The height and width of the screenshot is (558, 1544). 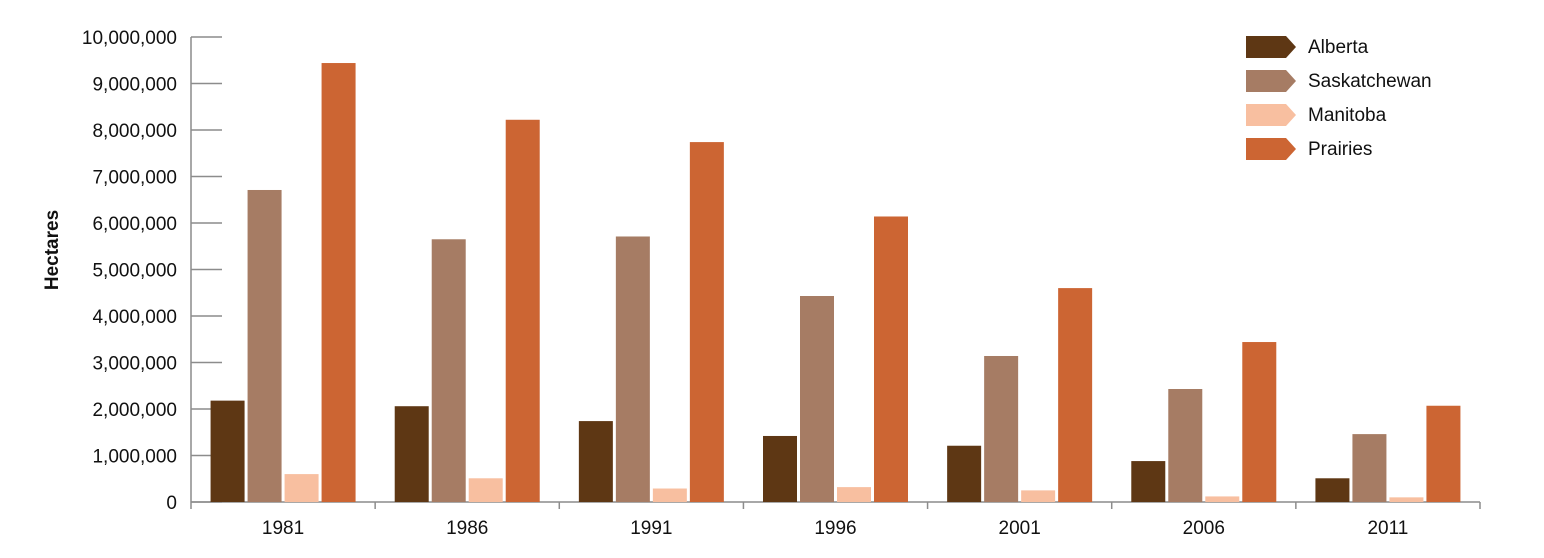 What do you see at coordinates (669, 495) in the screenshot?
I see `bar-manitoba-1991` at bounding box center [669, 495].